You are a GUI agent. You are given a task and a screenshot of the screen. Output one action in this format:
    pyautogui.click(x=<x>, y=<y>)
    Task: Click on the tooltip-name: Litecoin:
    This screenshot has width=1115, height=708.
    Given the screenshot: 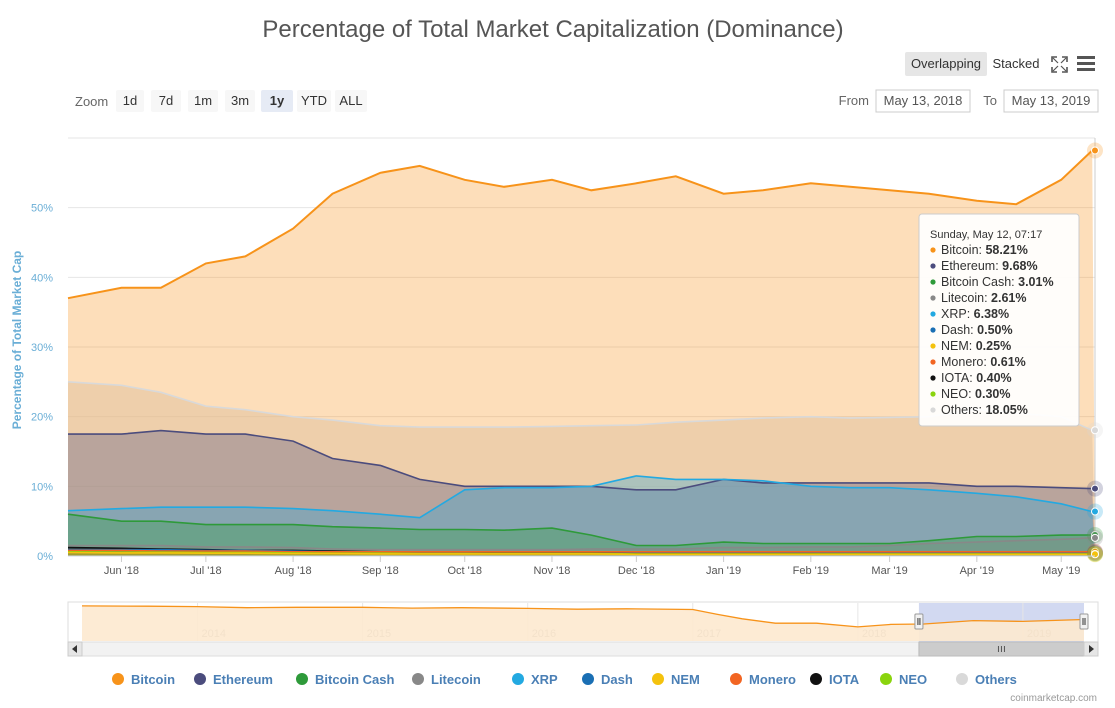 What is the action you would take?
    pyautogui.click(x=966, y=298)
    